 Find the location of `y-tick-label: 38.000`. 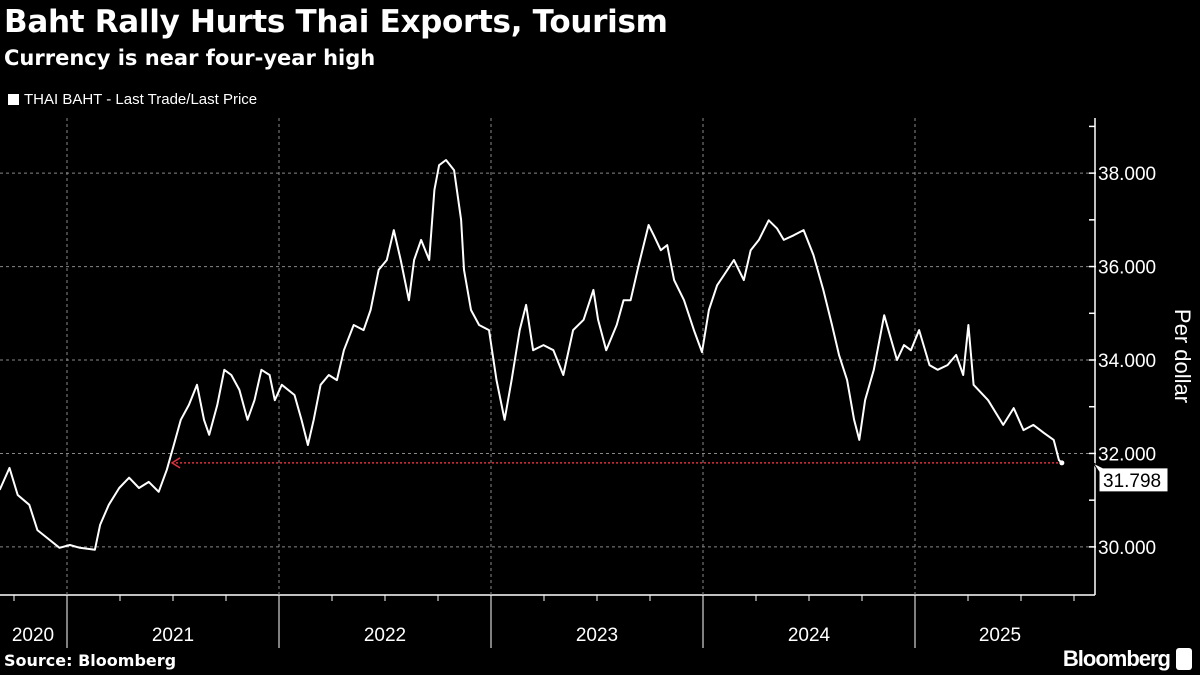

y-tick-label: 38.000 is located at coordinates (1127, 174).